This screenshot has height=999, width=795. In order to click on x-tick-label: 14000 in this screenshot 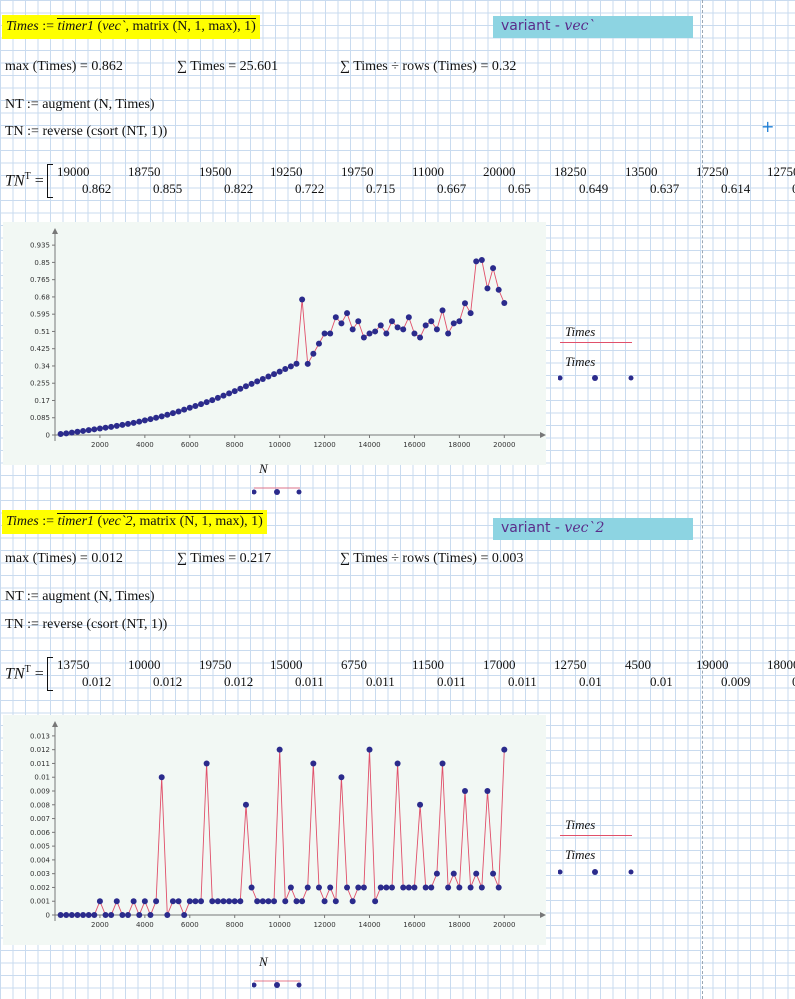, I will do `click(369, 445)`.